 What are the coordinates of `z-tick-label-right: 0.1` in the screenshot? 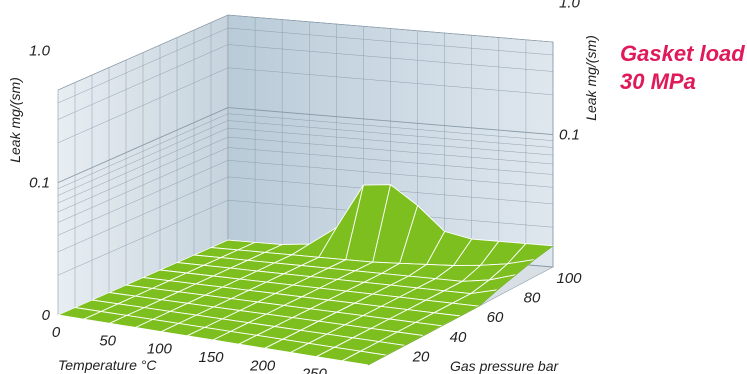 It's located at (569, 135).